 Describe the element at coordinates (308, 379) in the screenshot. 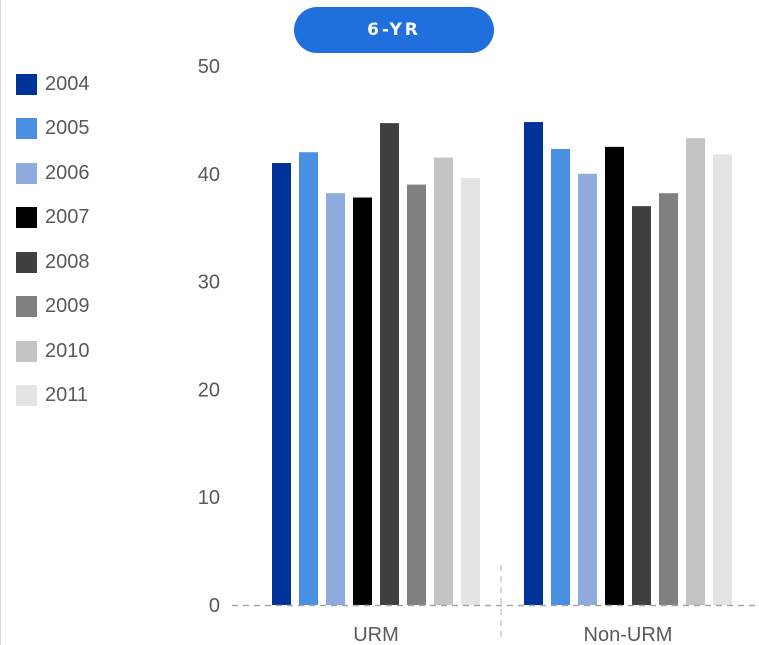

I see `bar-2005-urm` at that location.